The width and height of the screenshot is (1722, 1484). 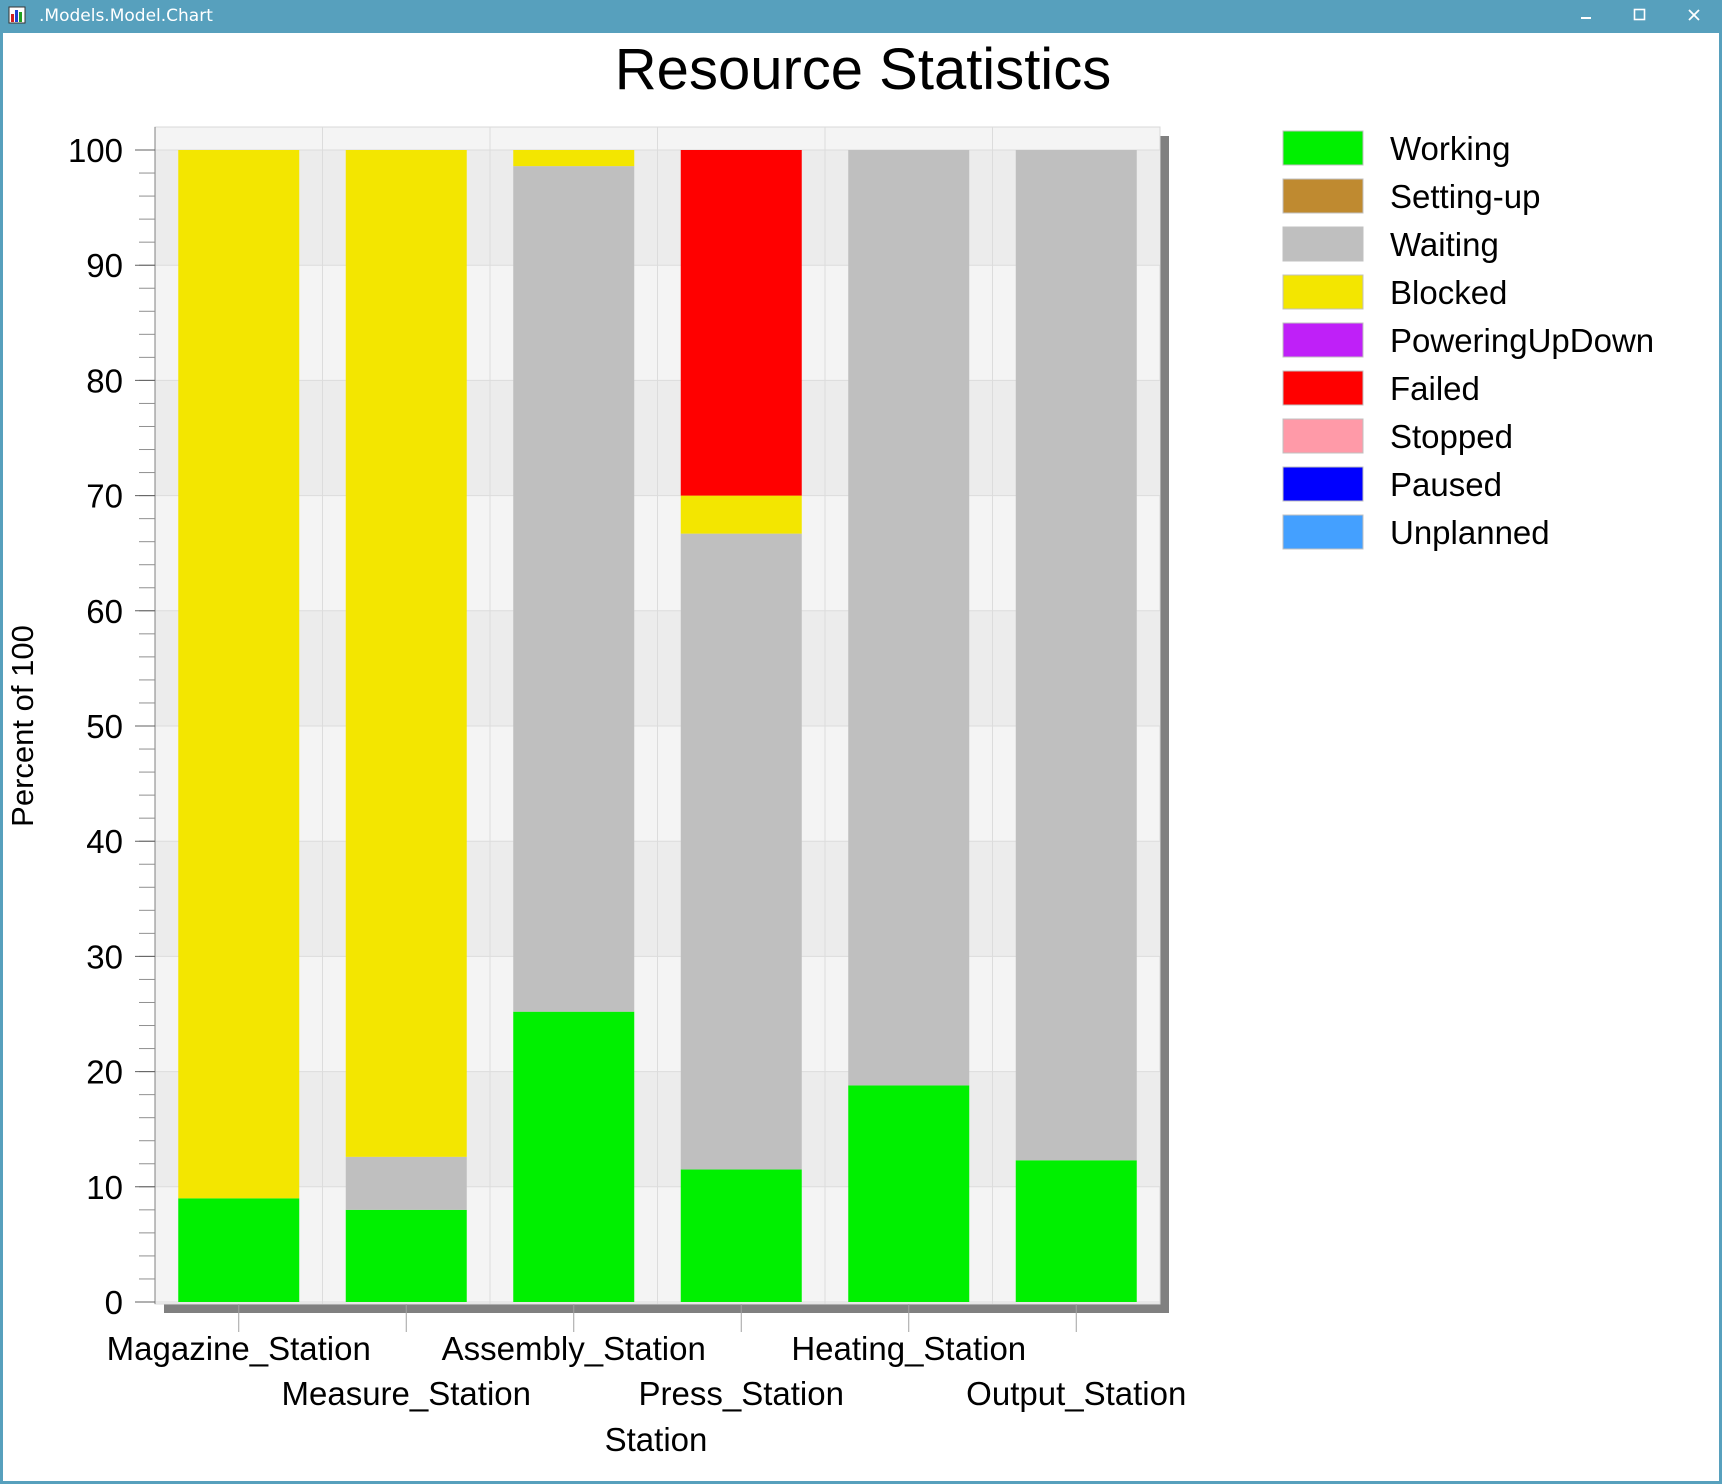 I want to click on legend-swatch-waiting, so click(x=1323, y=244).